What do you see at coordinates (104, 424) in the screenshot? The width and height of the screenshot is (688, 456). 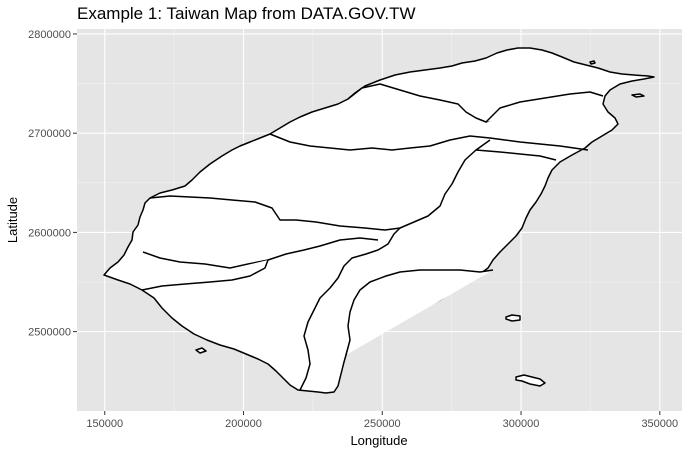 I see `x-tick-label: 150000` at bounding box center [104, 424].